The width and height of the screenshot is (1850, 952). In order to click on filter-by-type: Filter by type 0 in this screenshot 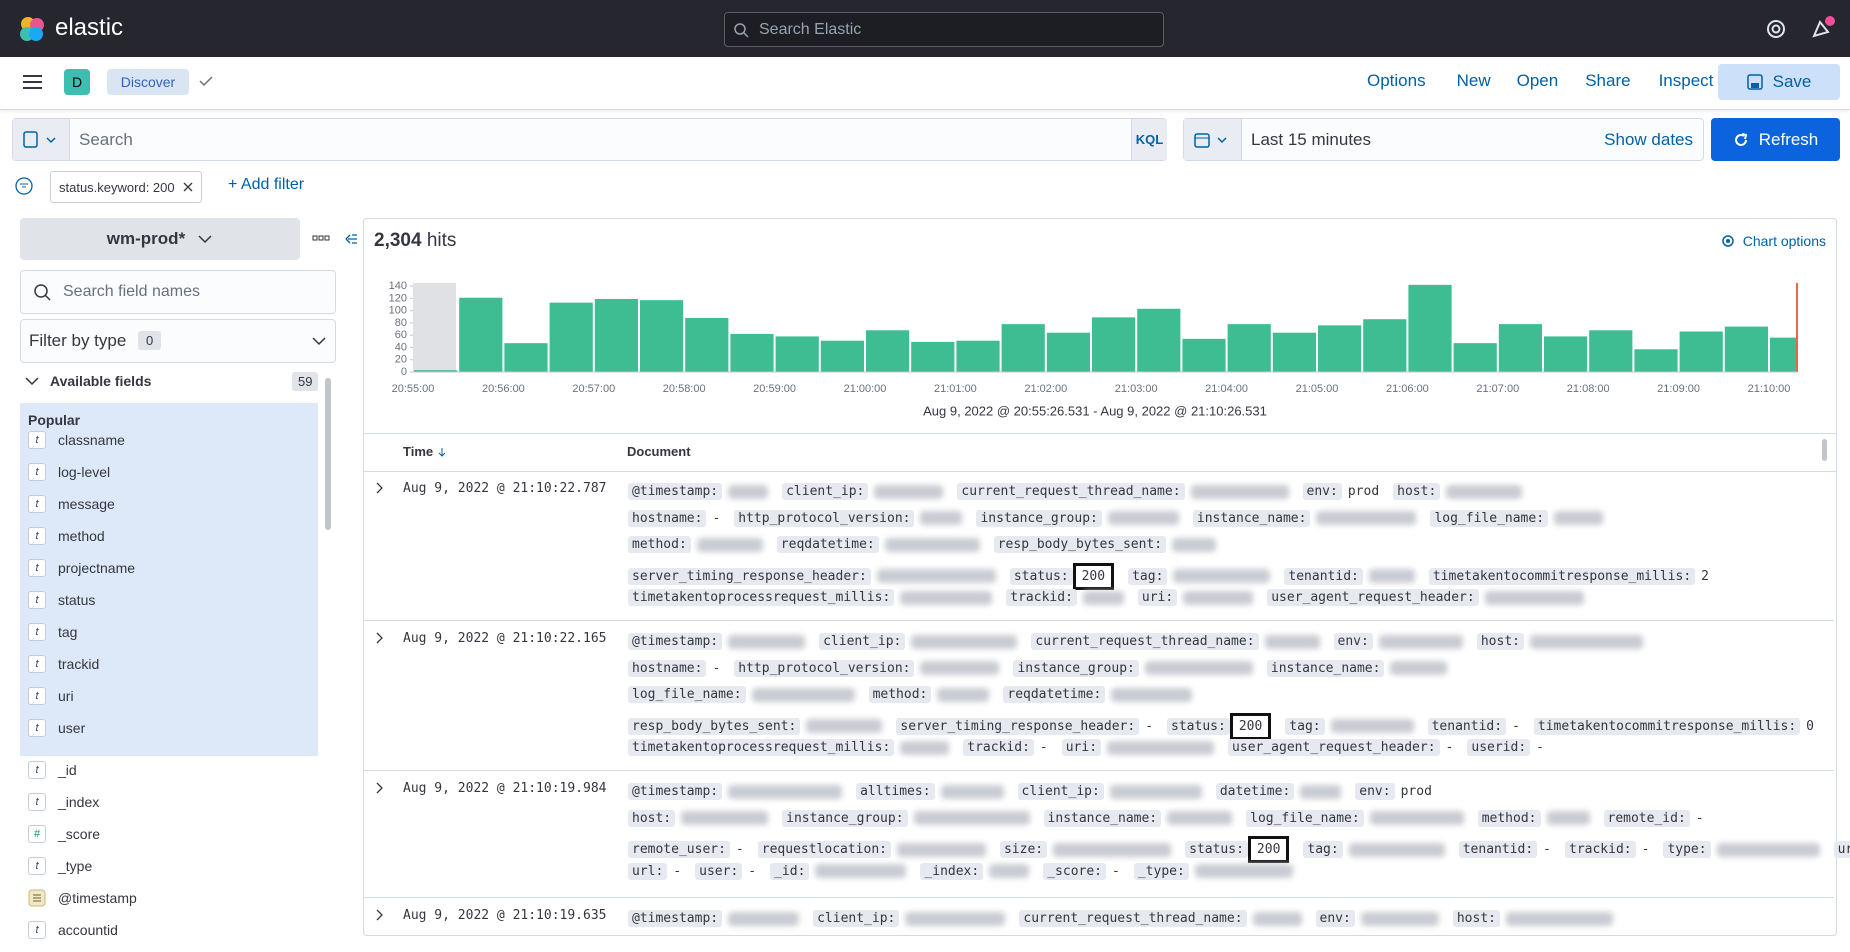, I will do `click(178, 341)`.